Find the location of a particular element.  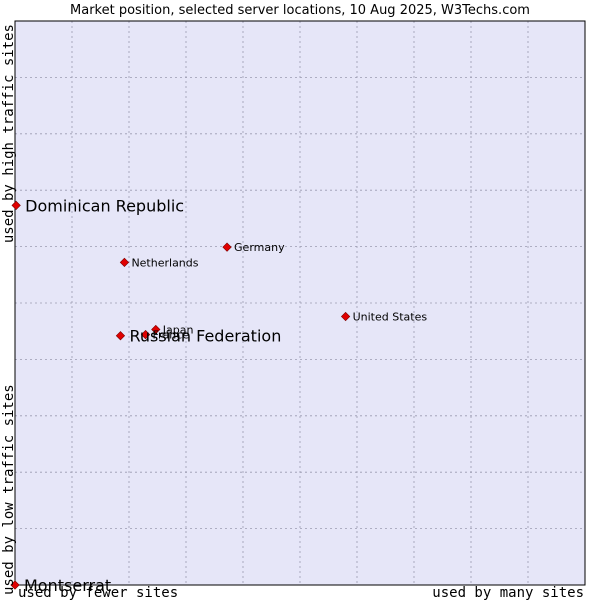

point-marker-montserrat is located at coordinates (15, 585).